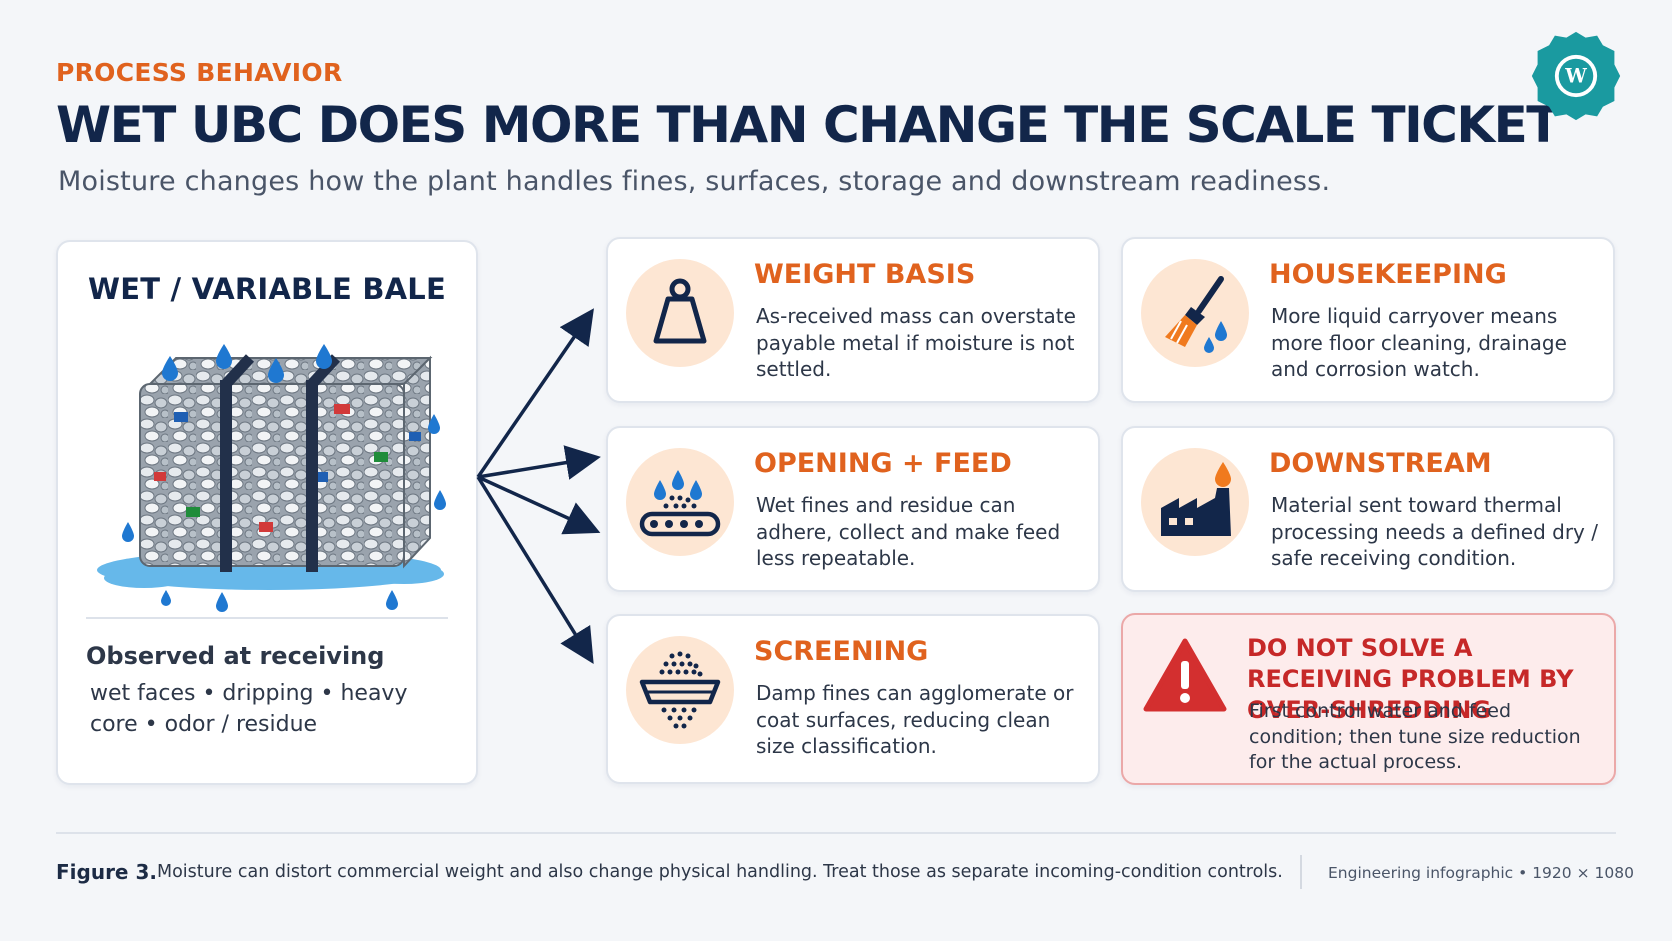  What do you see at coordinates (680, 313) in the screenshot?
I see `weight-icon` at bounding box center [680, 313].